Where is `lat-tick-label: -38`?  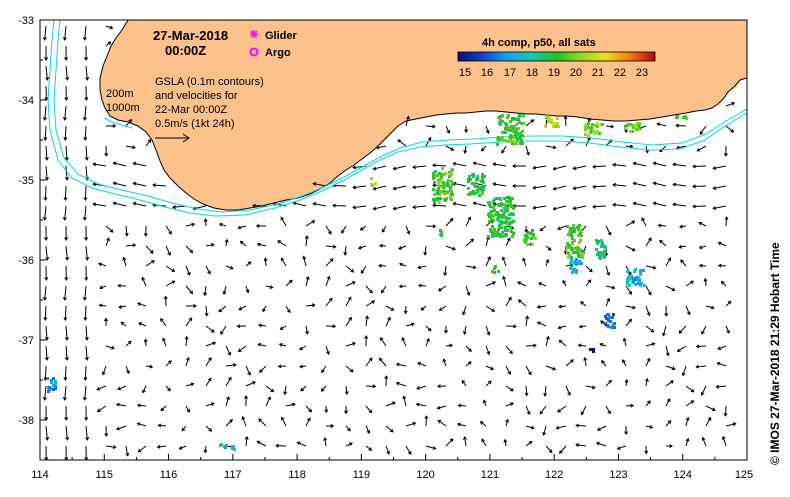
lat-tick-label: -38 is located at coordinates (26, 421).